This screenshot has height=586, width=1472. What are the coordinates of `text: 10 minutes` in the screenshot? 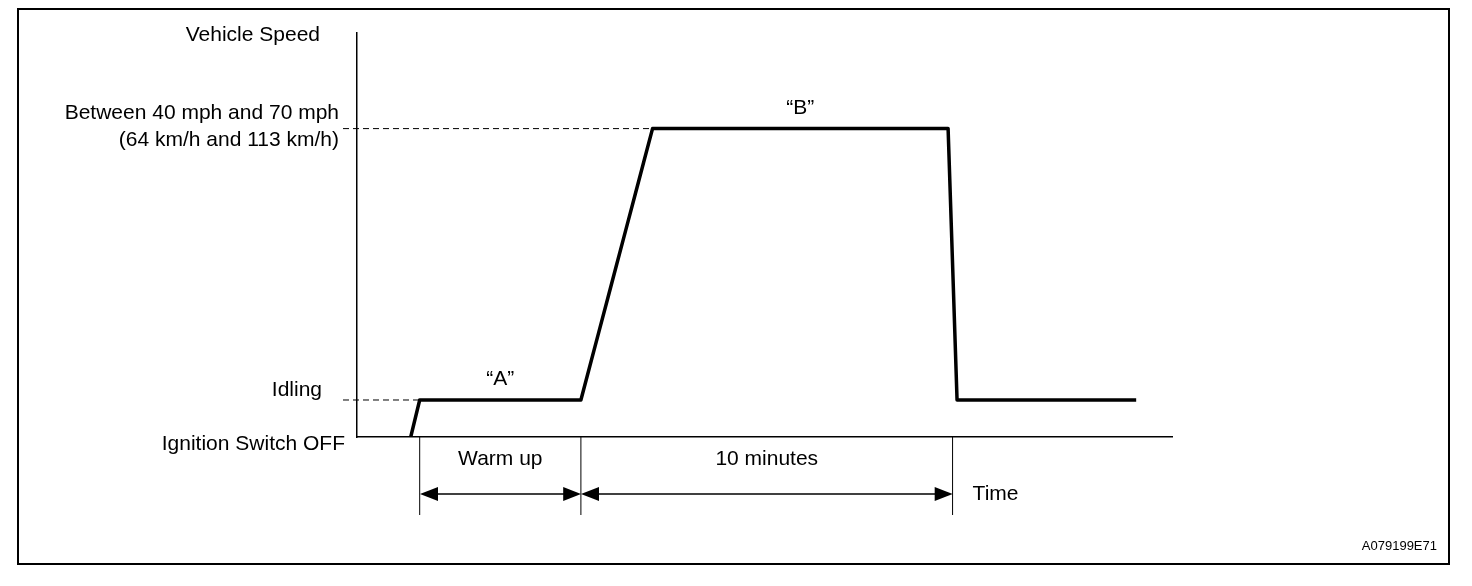 It's located at (767, 457).